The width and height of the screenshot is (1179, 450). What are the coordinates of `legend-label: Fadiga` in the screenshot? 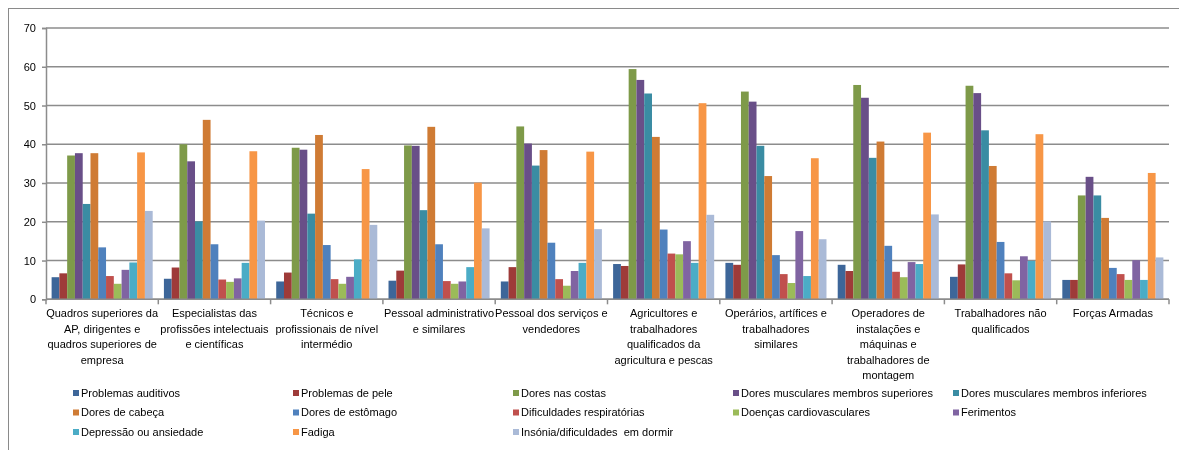 It's located at (318, 431).